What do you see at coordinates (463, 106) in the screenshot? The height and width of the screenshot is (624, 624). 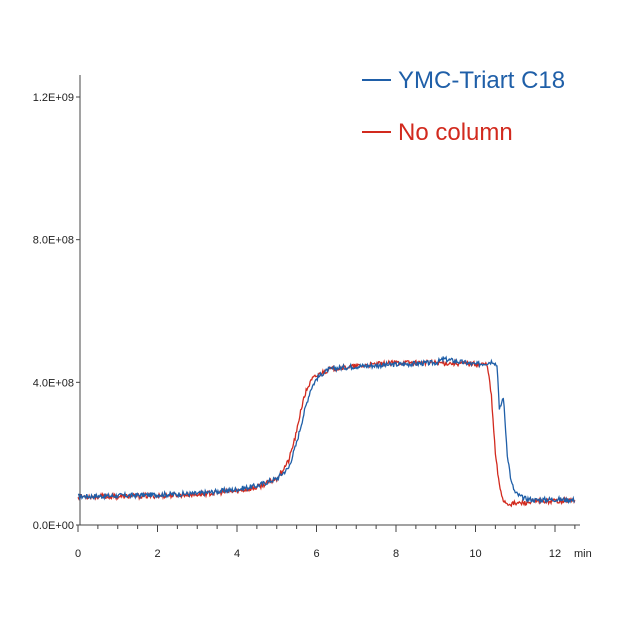 I see `legend: YMC-Triart C18 No column` at bounding box center [463, 106].